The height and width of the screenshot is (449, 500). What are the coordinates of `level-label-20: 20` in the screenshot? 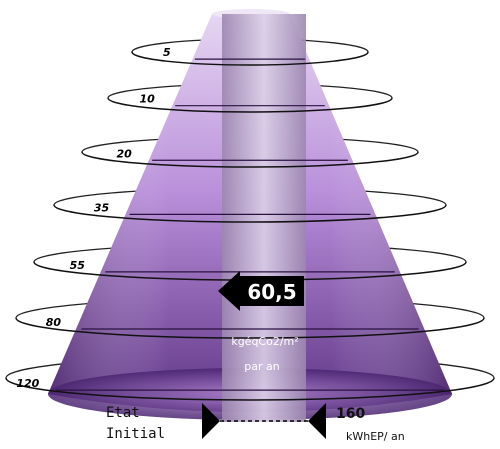 It's located at (125, 153).